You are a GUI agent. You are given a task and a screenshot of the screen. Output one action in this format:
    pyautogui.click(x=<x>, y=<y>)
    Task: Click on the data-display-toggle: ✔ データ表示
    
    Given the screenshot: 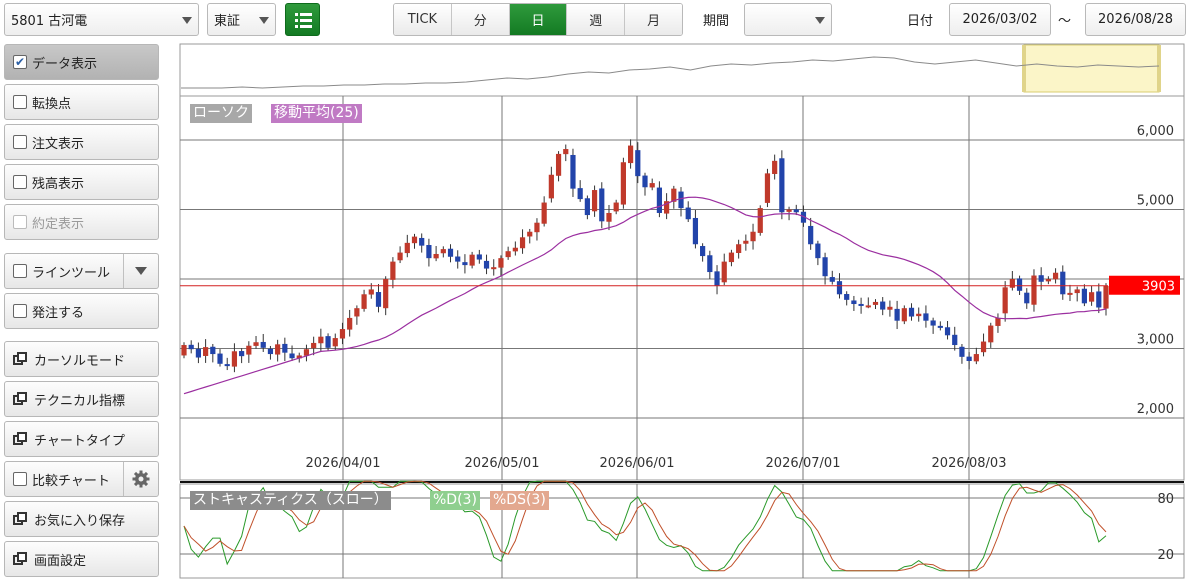 What is the action you would take?
    pyautogui.click(x=81, y=62)
    